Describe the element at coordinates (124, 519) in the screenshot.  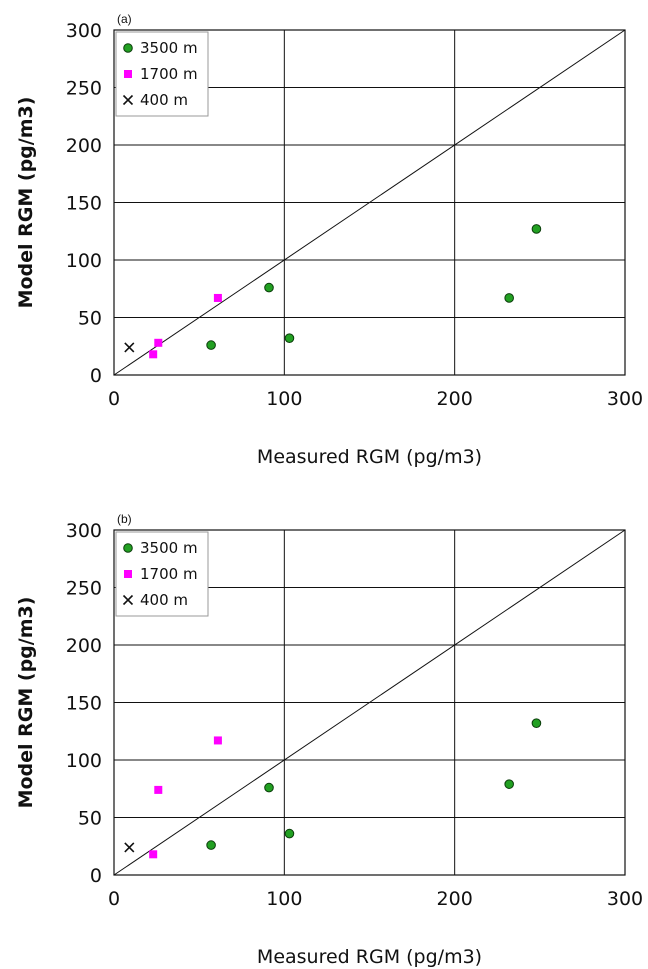
I see `panel-label: (b)` at that location.